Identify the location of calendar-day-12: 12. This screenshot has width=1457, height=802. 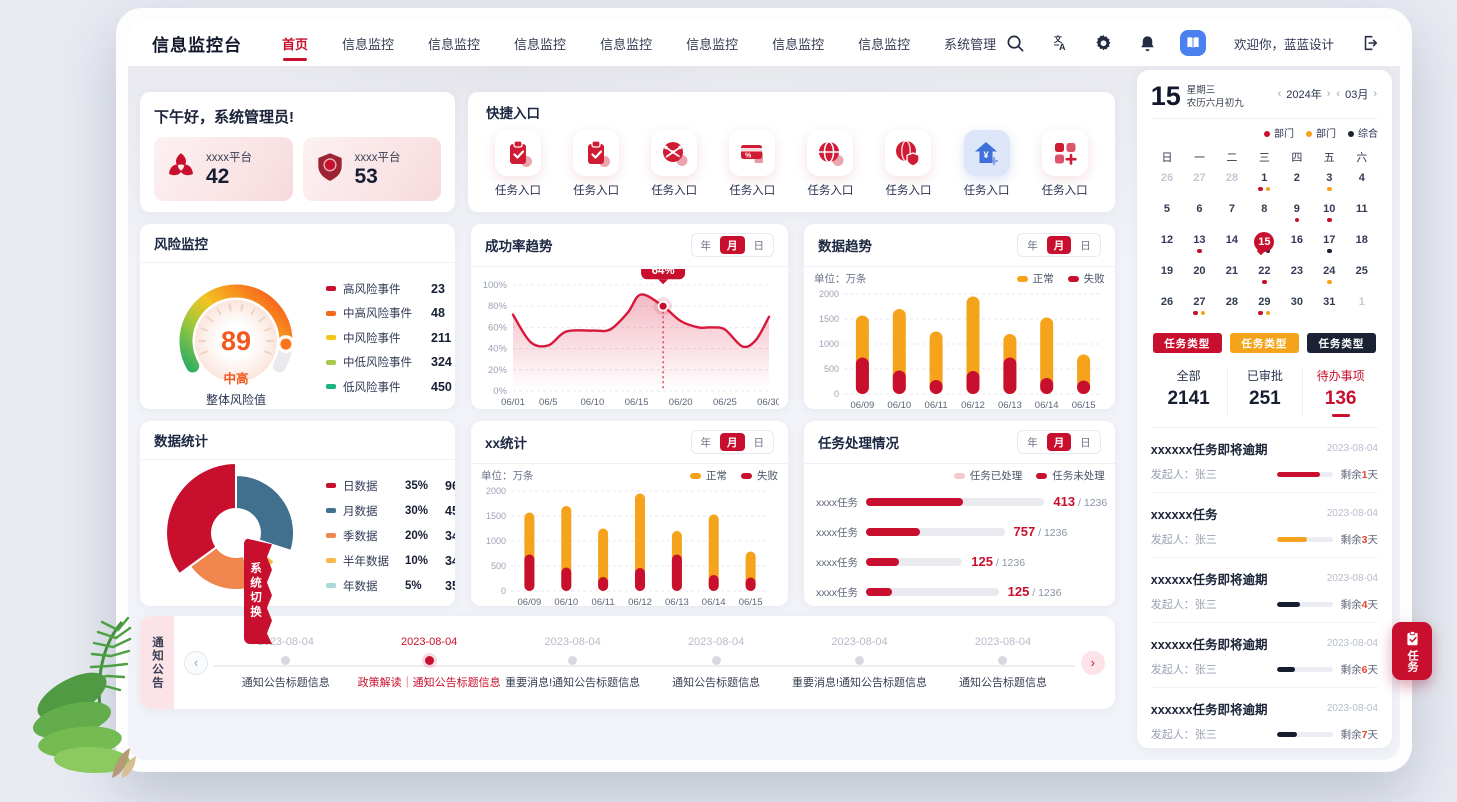
(1167, 247).